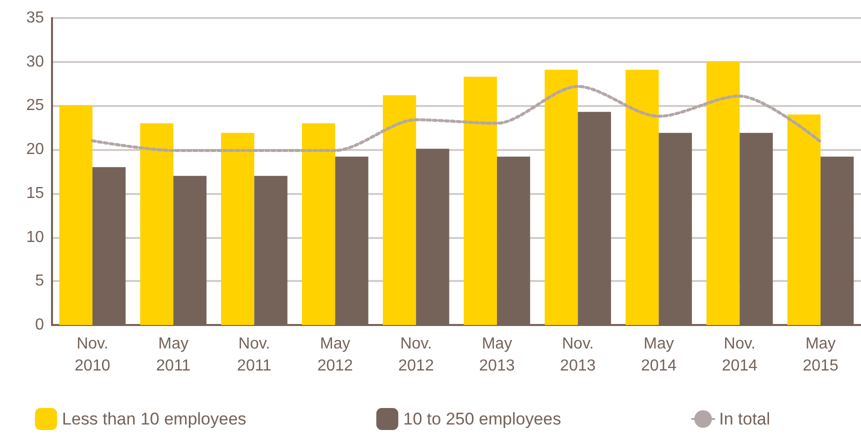 The height and width of the screenshot is (435, 861). I want to click on x-tick-label: Nov. 2014, so click(740, 355).